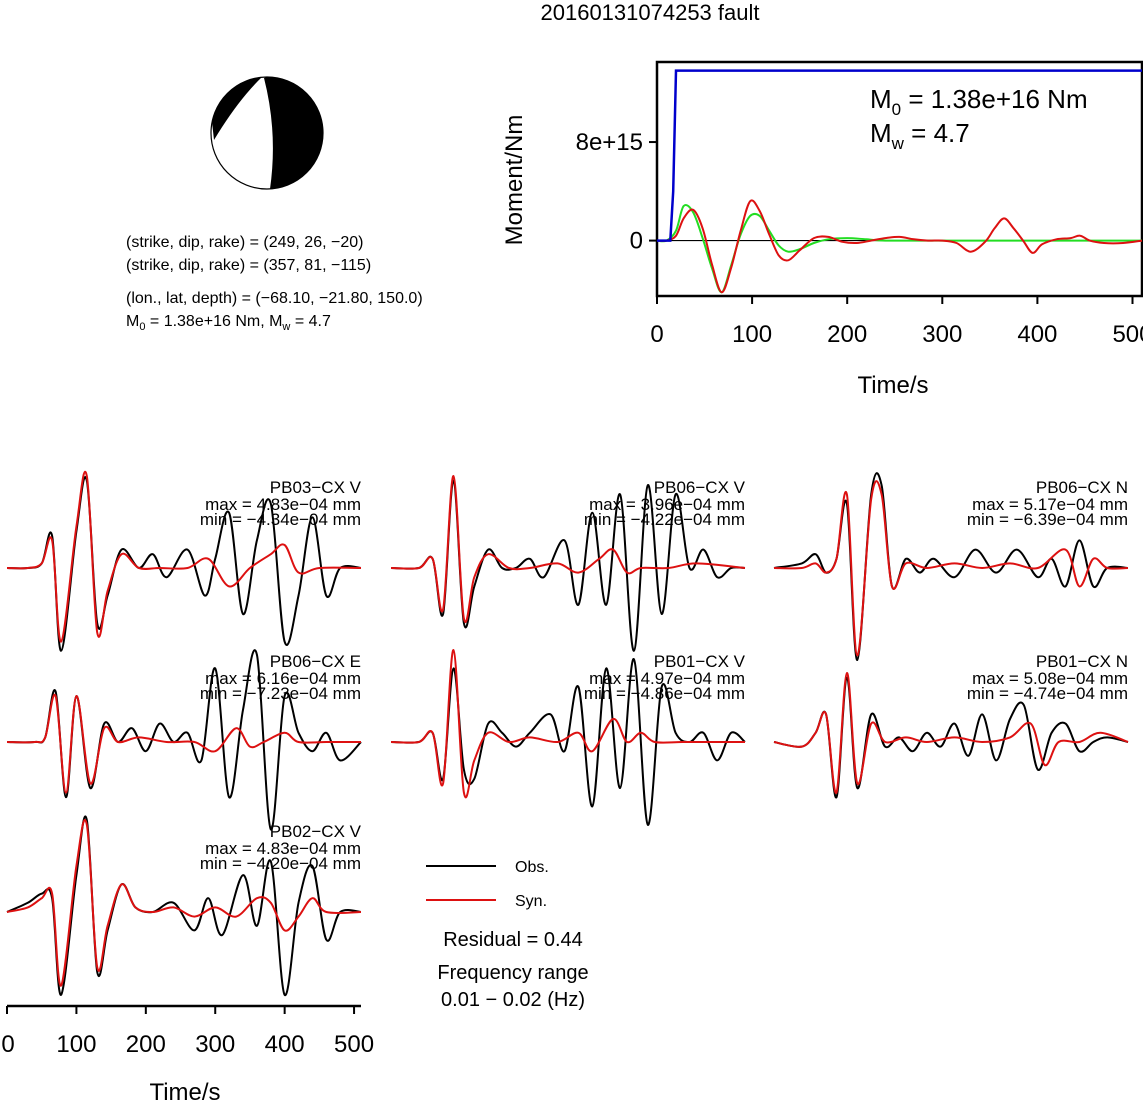 This screenshot has width=1143, height=1104. Describe the element at coordinates (1127, 334) in the screenshot. I see `moment-x-tick-label: 500` at that location.